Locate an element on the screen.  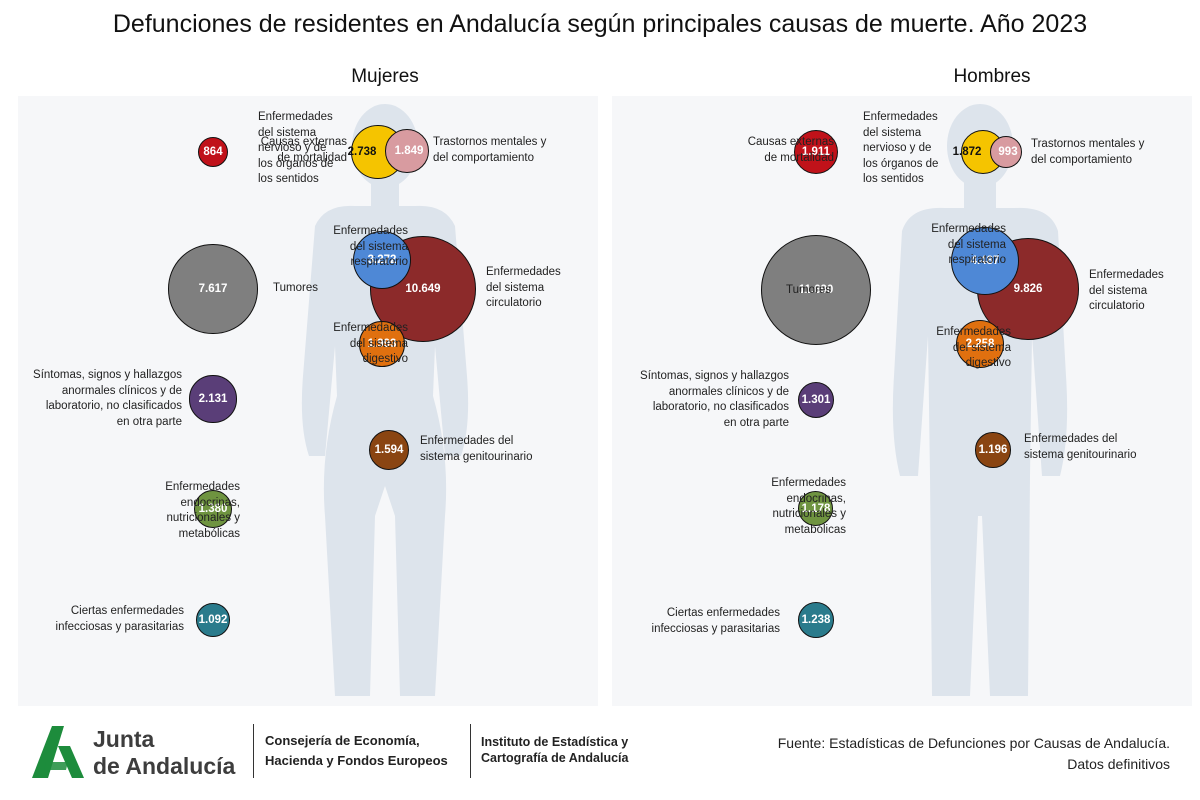
value-label-hombres-genitourinario: 1.196 is located at coordinates (993, 450).